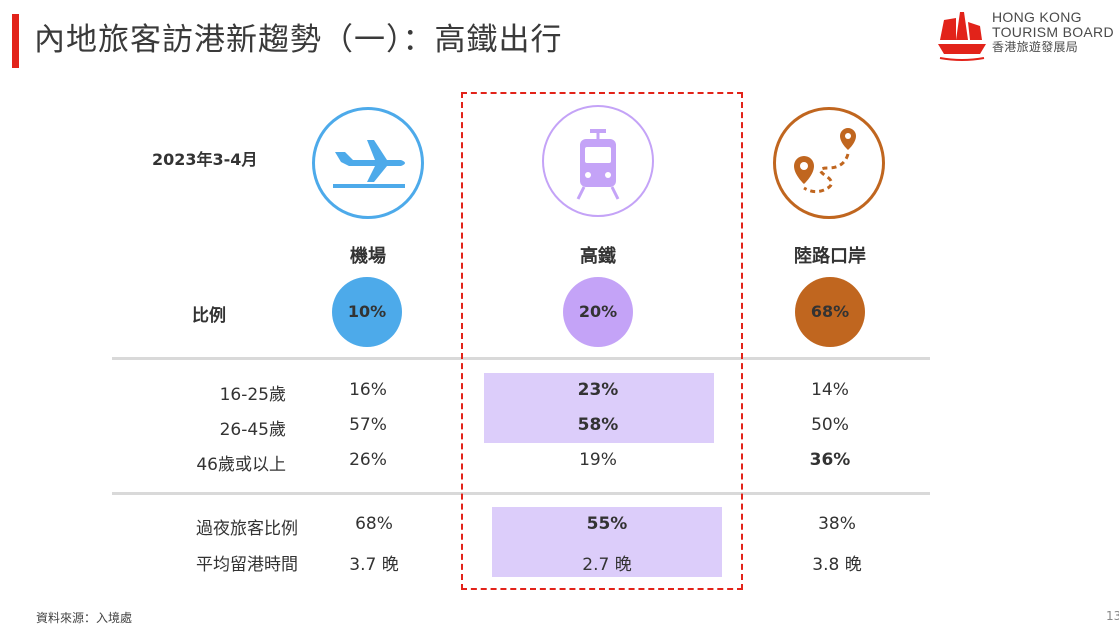 The height and width of the screenshot is (637, 1119). What do you see at coordinates (598, 425) in the screenshot?
I see `age-26-45-rail: 58%` at bounding box center [598, 425].